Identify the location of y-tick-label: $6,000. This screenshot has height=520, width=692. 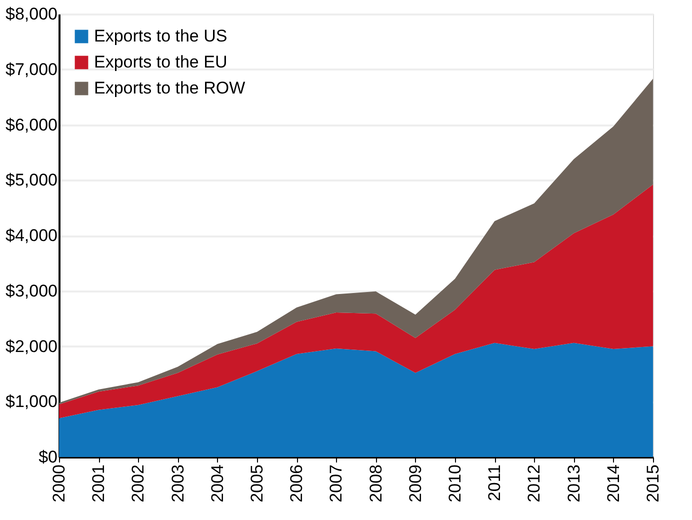
(32, 124).